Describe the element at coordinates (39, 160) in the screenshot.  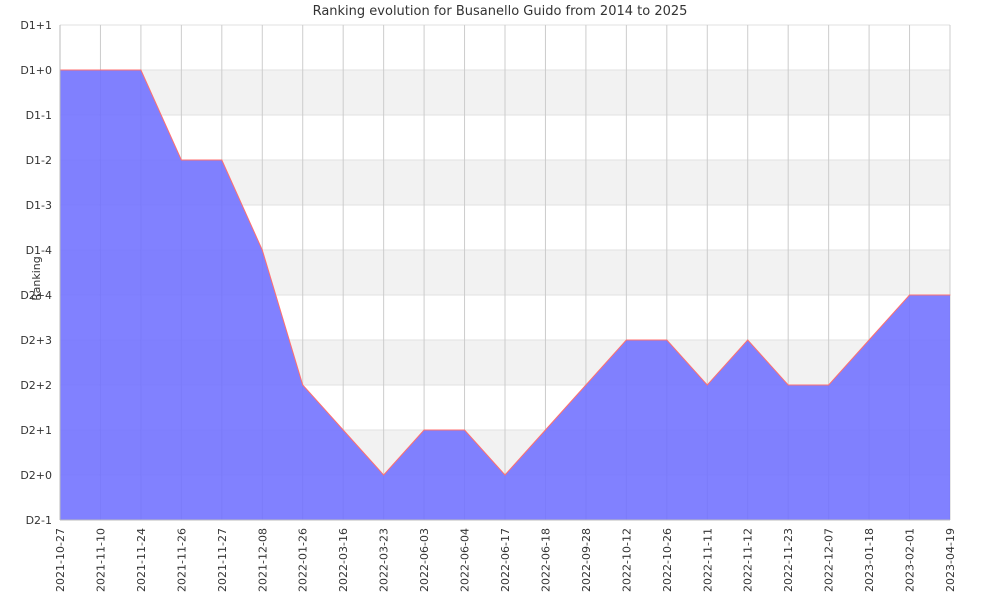
I see `y-tick-label: D1-2` at that location.